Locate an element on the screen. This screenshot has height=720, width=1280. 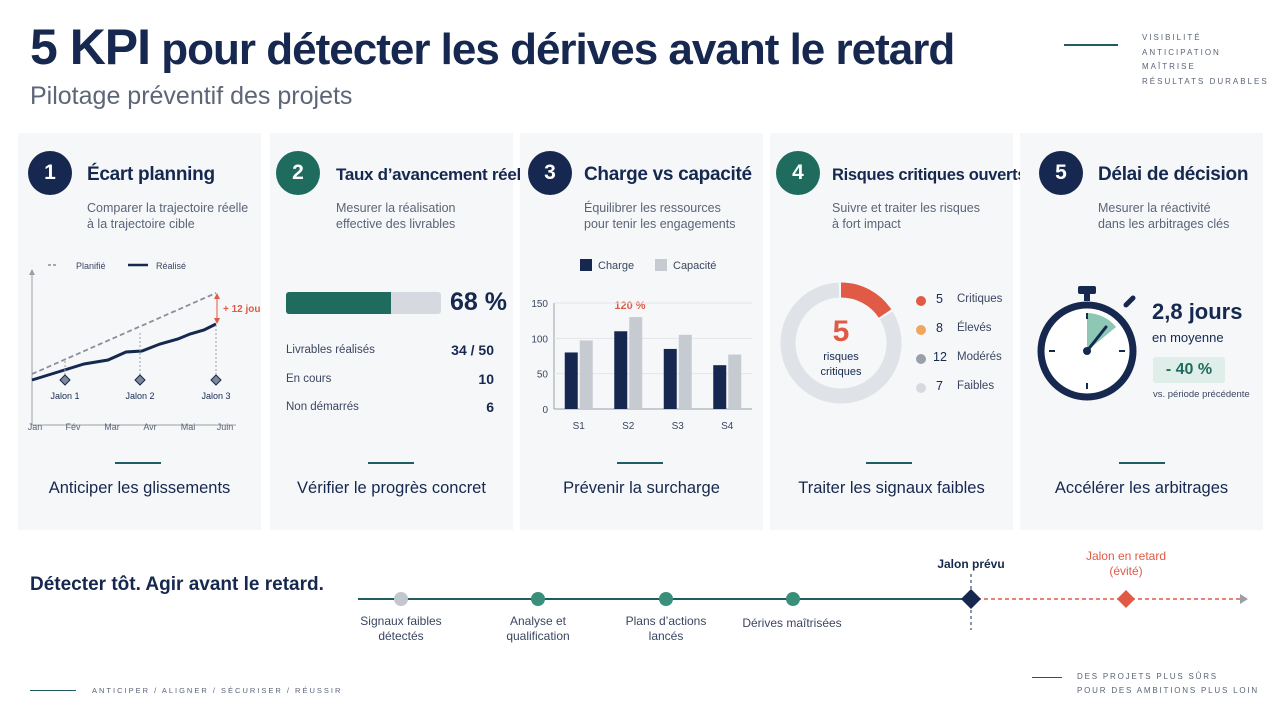
bar-y-tick-label: 0 is located at coordinates (545, 410).